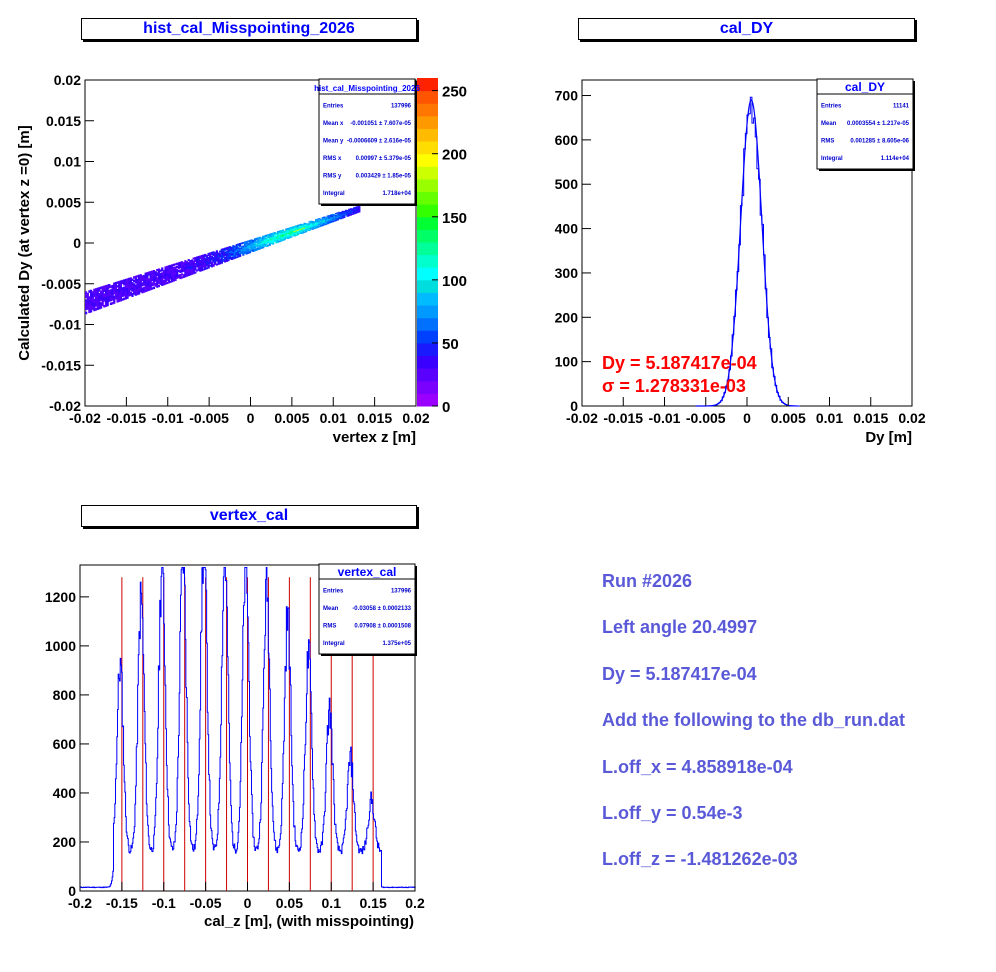 This screenshot has height=972, width=996. What do you see at coordinates (401, 106) in the screenshot?
I see `stats-value: 137996` at bounding box center [401, 106].